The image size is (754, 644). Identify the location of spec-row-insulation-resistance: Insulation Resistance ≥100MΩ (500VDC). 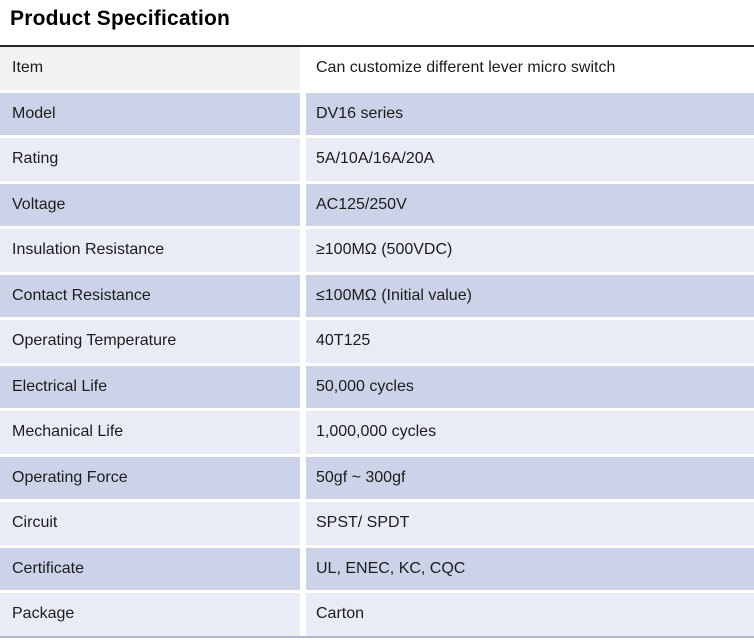
(377, 250).